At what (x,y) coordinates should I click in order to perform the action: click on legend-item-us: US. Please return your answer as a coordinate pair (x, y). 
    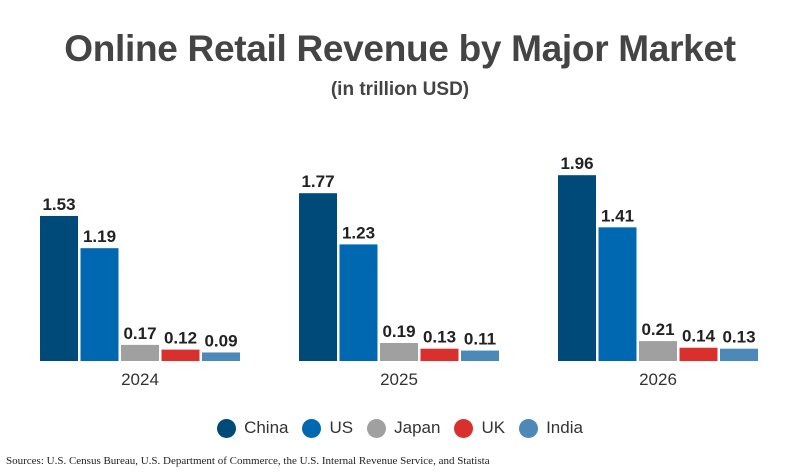
    Looking at the image, I should click on (327, 428).